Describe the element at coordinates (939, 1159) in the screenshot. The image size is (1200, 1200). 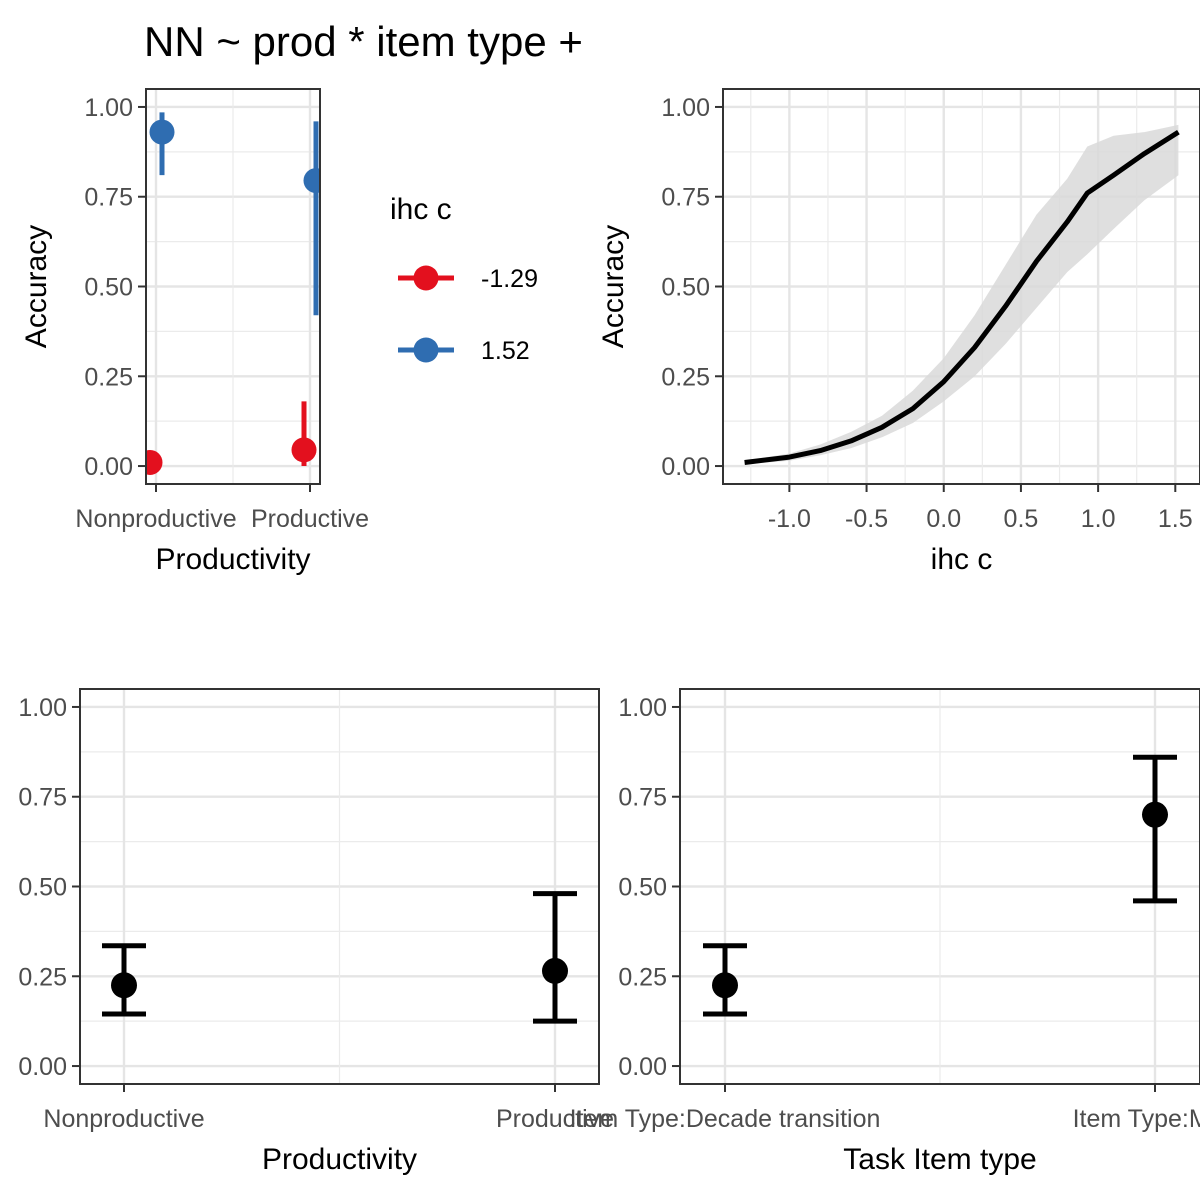
I see `x-axis-title: Task Item type` at that location.